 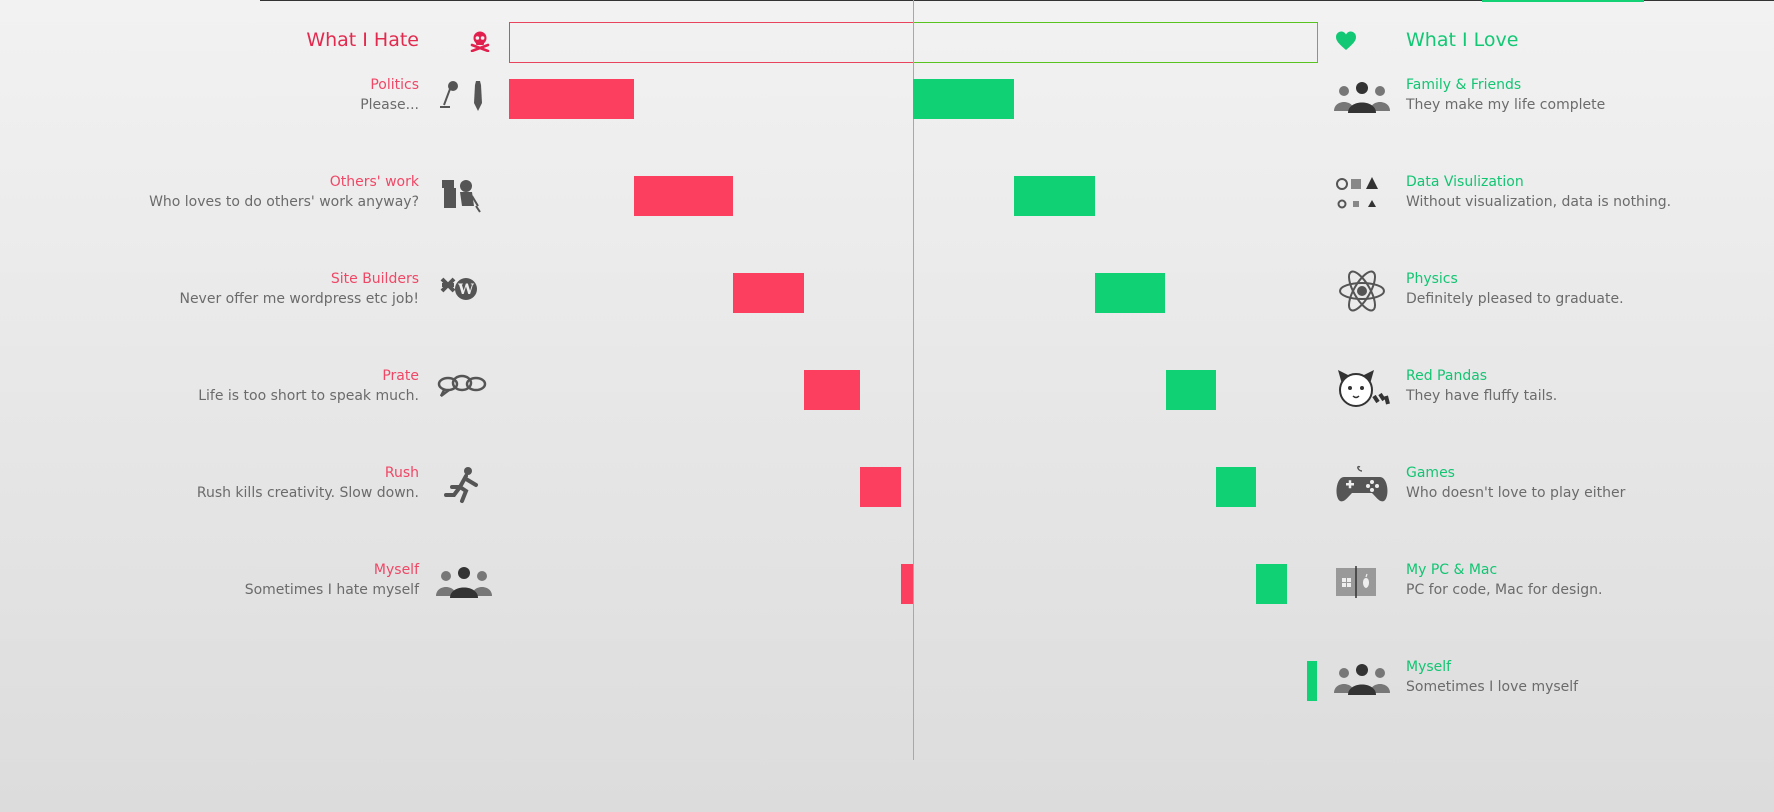 What do you see at coordinates (711, 42) in the screenshot?
I see `hate-header-box` at bounding box center [711, 42].